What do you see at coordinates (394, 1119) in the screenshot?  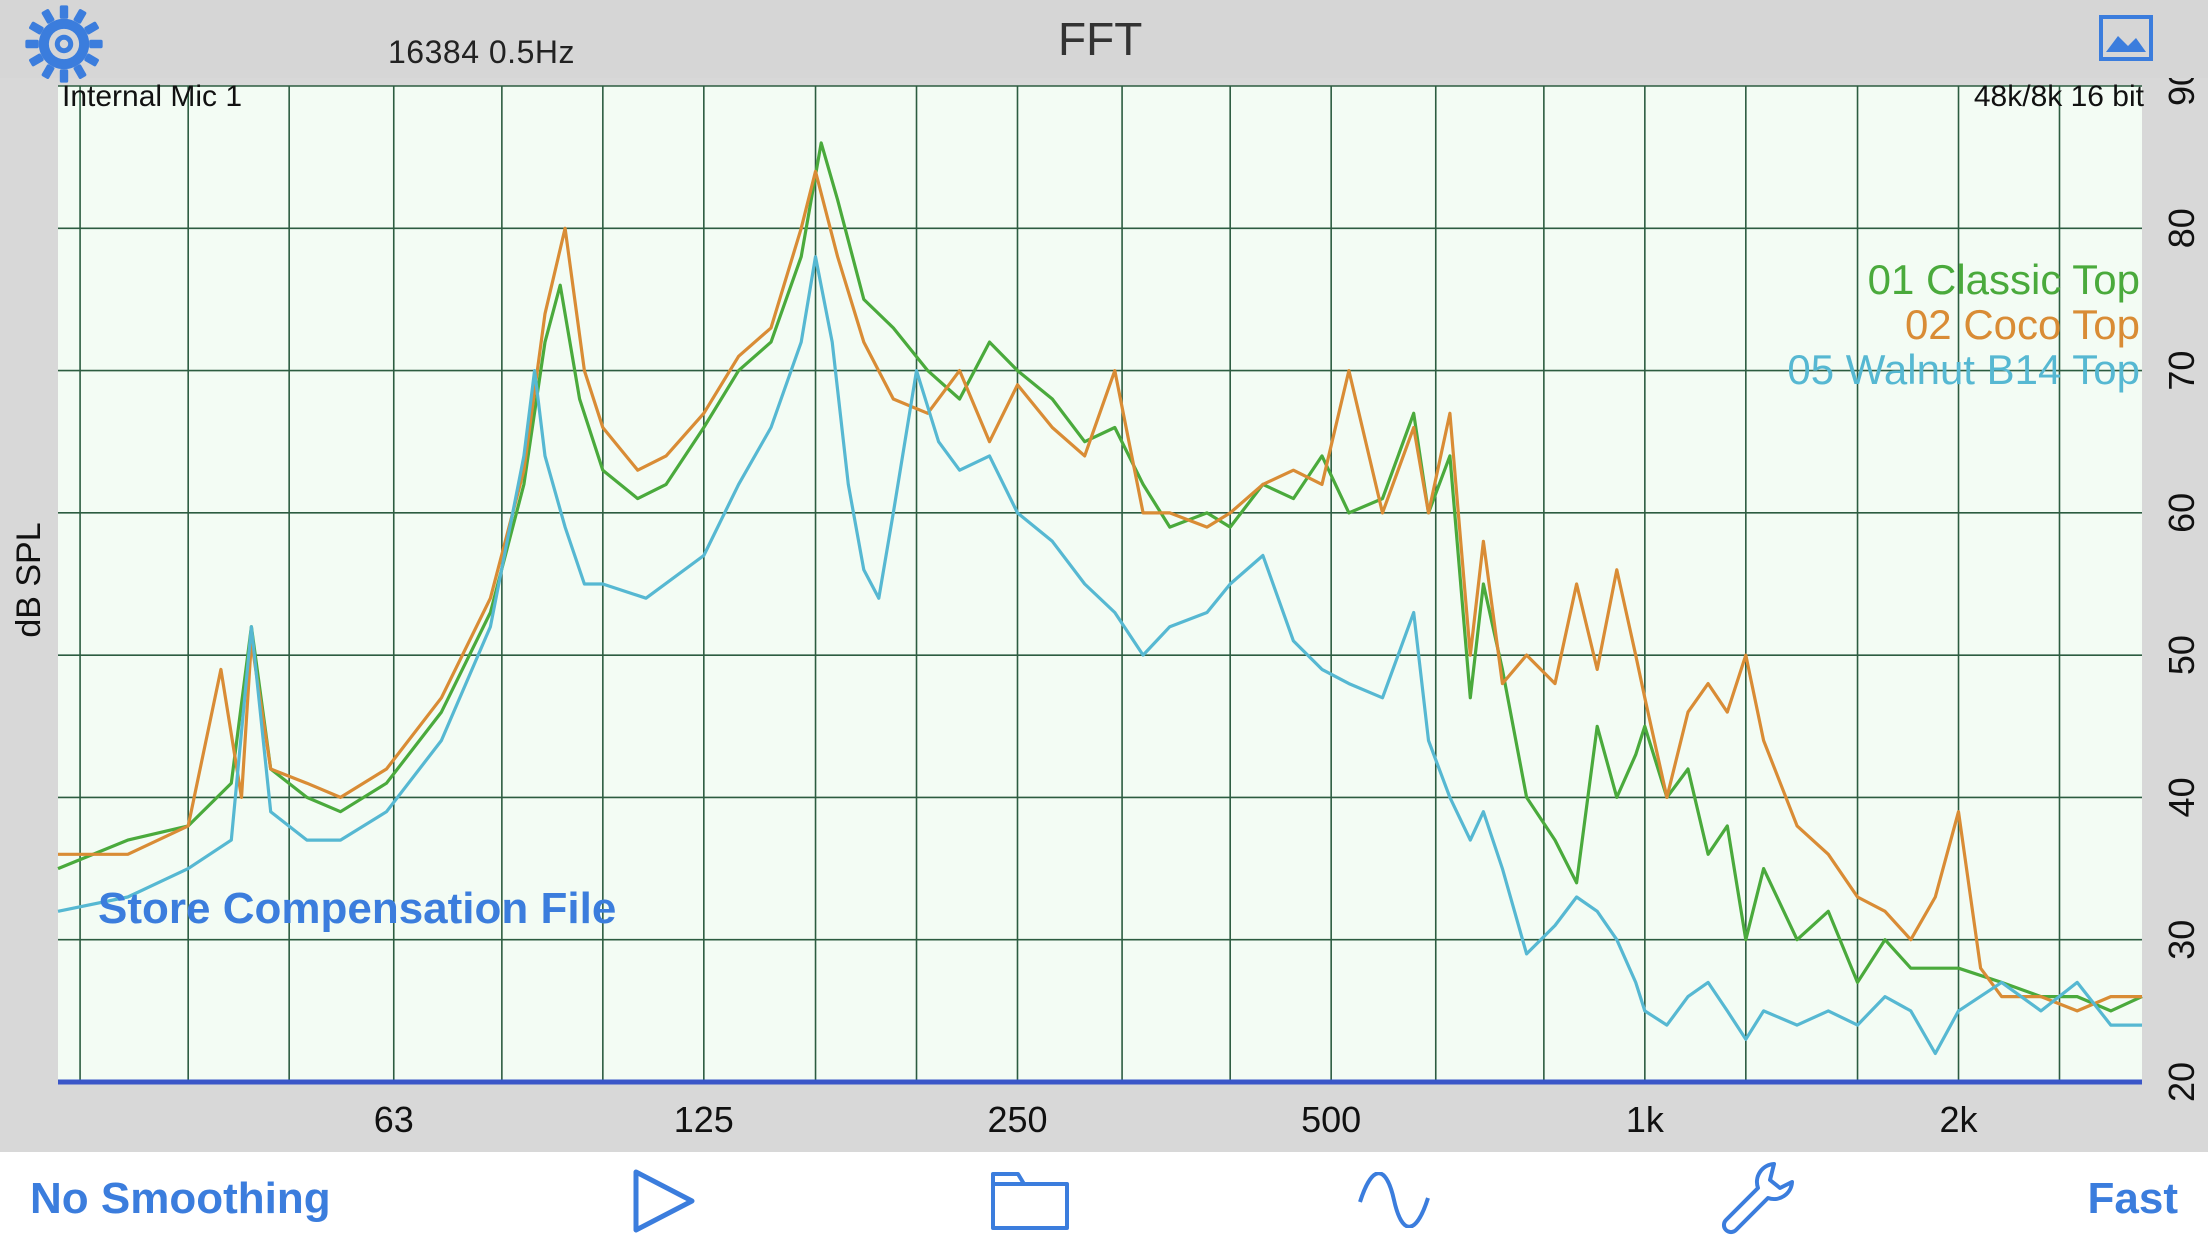 I see `x-tick-label: 63` at bounding box center [394, 1119].